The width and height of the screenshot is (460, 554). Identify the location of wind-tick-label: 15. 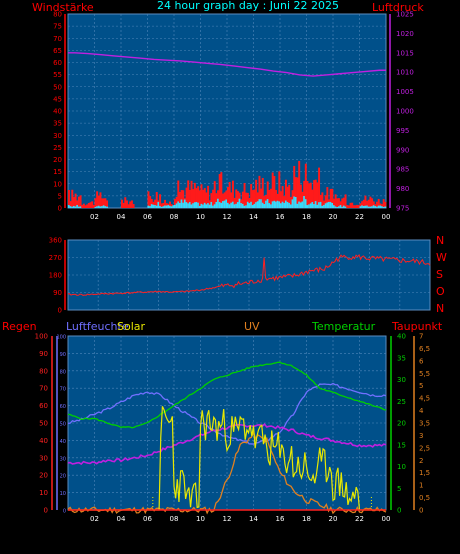
(57, 172).